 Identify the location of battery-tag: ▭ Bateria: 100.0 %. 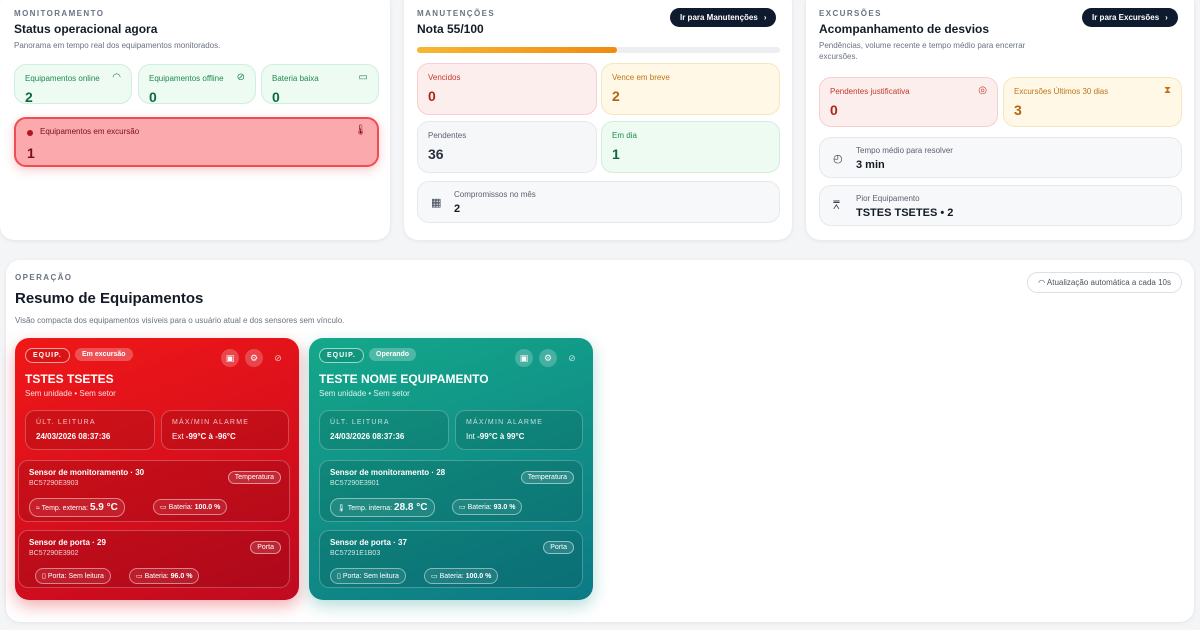
(190, 507).